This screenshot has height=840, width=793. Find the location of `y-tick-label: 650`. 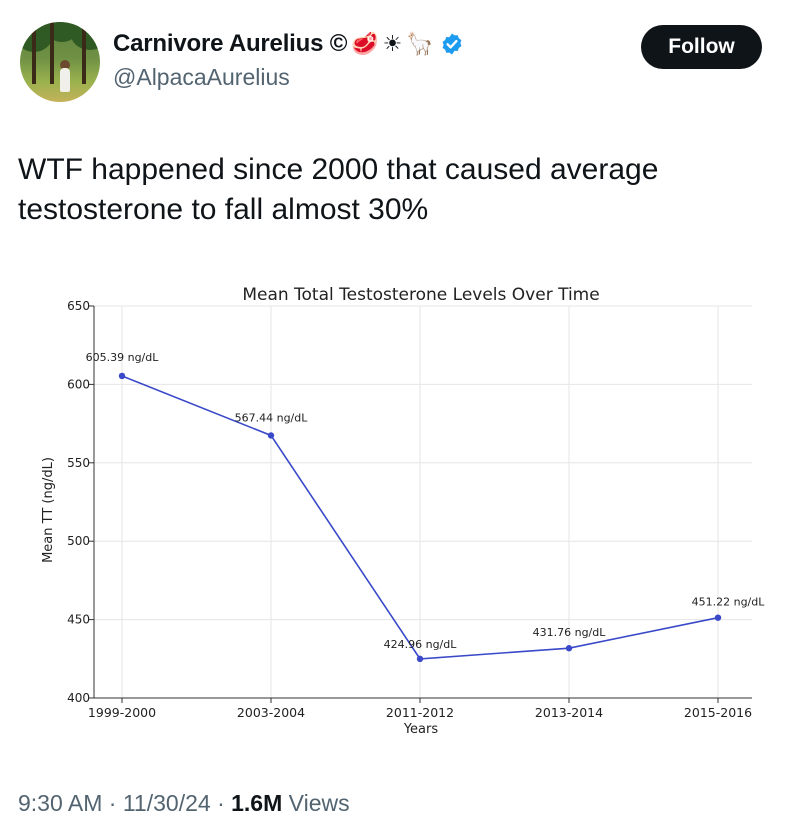

y-tick-label: 650 is located at coordinates (78, 306).